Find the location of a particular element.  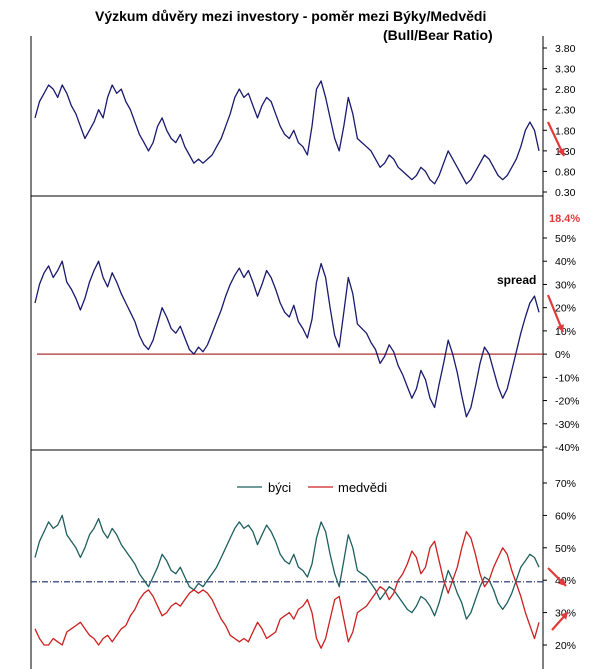

ratio-series-line is located at coordinates (287, 132).